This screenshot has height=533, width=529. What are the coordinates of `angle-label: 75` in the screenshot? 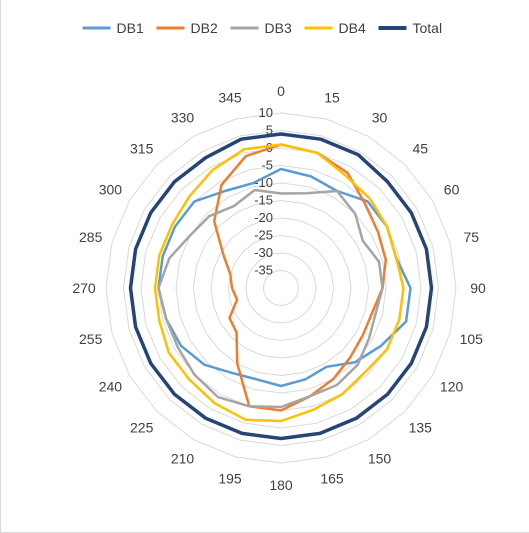 It's located at (472, 237).